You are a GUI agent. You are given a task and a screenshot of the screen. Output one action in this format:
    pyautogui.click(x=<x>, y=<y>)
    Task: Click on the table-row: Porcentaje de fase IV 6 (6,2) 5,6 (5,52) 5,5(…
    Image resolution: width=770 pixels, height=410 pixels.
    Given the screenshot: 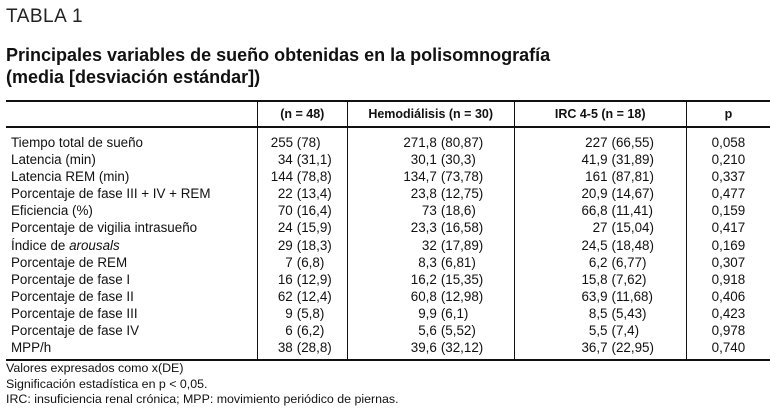 What is the action you would take?
    pyautogui.click(x=388, y=331)
    